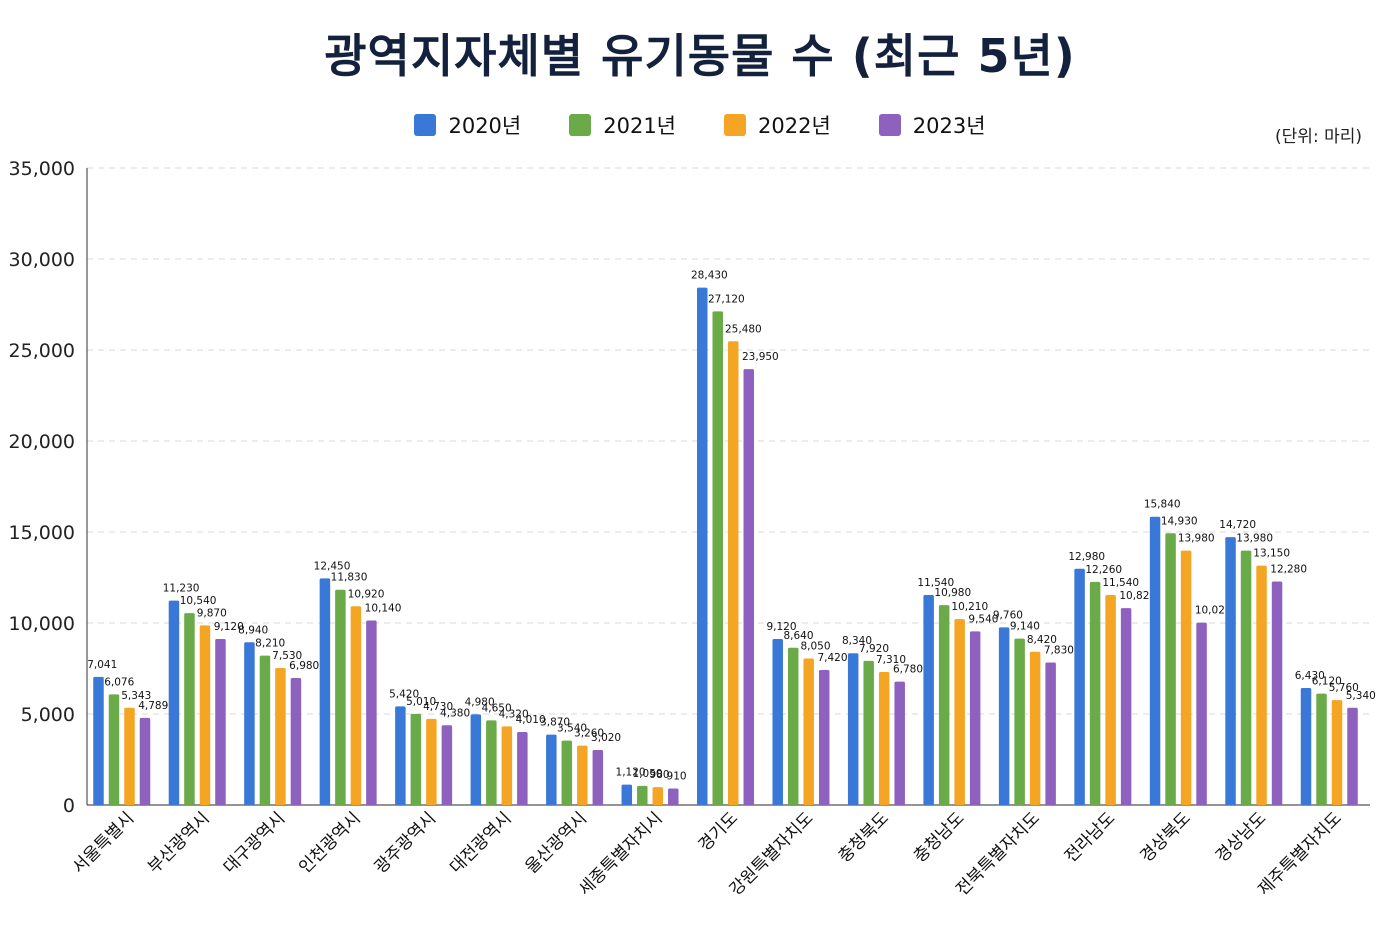 The height and width of the screenshot is (933, 1400). I want to click on data-label: 3,020, so click(606, 738).